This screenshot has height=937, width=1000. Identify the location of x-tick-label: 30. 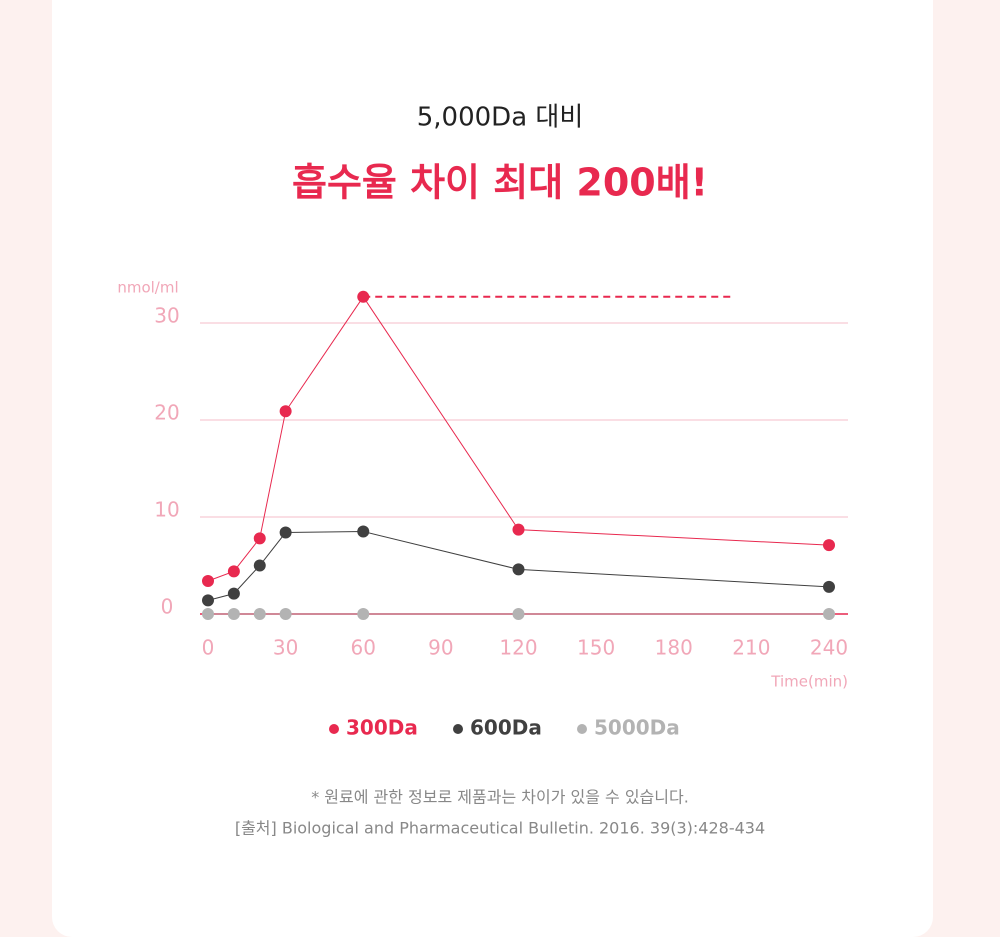
(285, 648).